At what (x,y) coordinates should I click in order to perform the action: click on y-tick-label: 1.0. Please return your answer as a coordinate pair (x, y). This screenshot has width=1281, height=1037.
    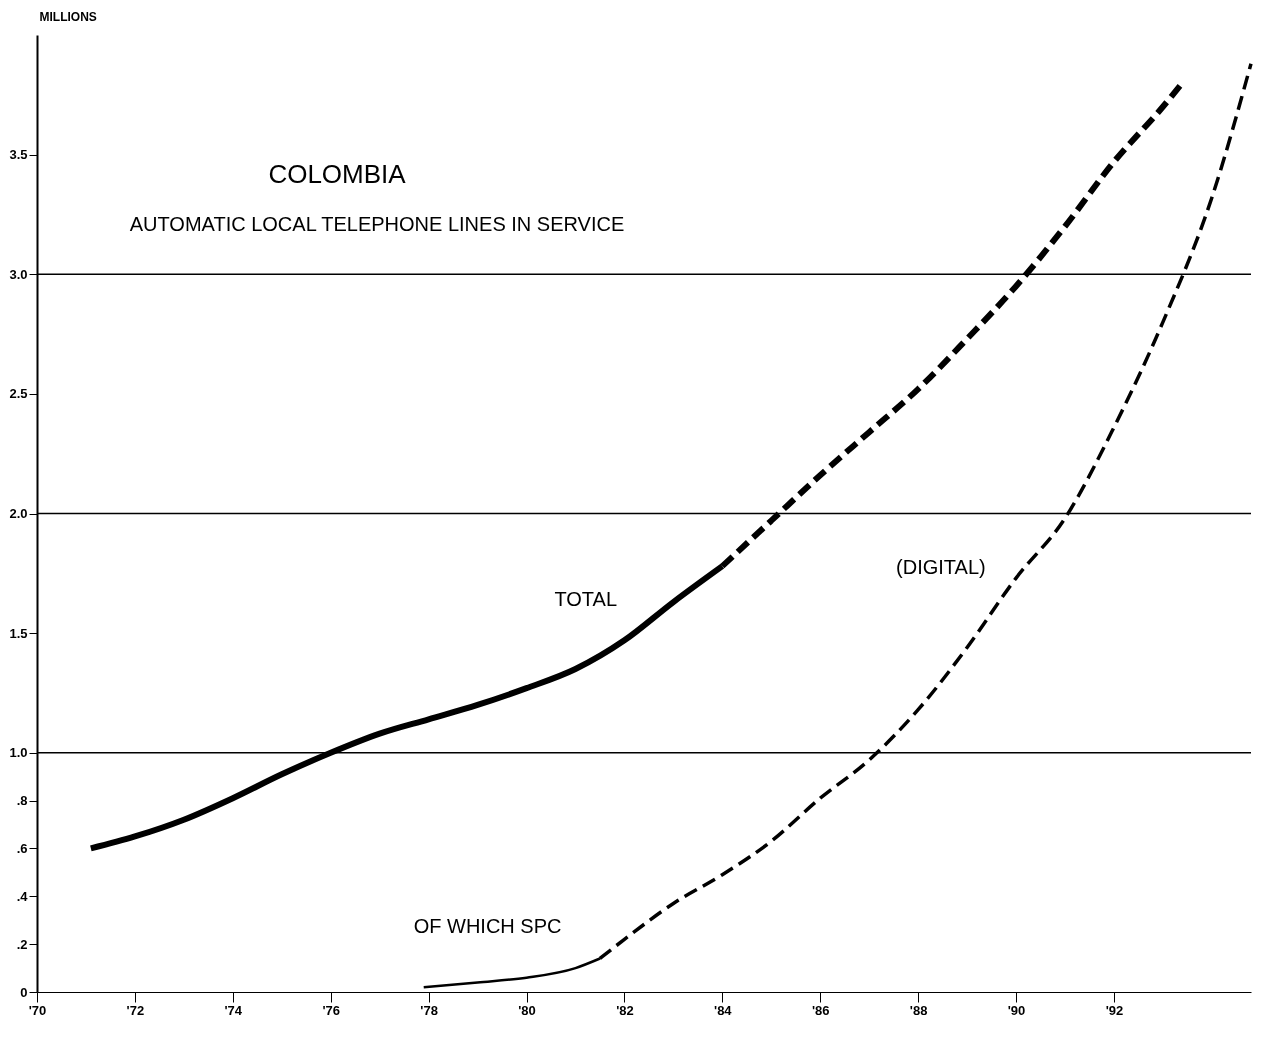
    Looking at the image, I should click on (18, 753).